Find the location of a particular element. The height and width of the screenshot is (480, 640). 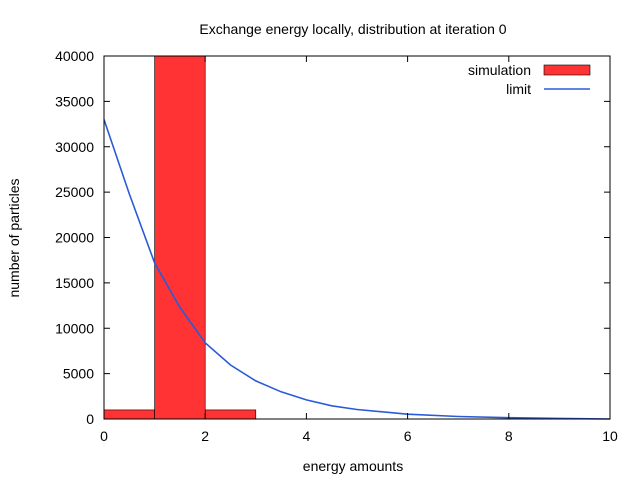

x-tick-label: 6 is located at coordinates (408, 436).